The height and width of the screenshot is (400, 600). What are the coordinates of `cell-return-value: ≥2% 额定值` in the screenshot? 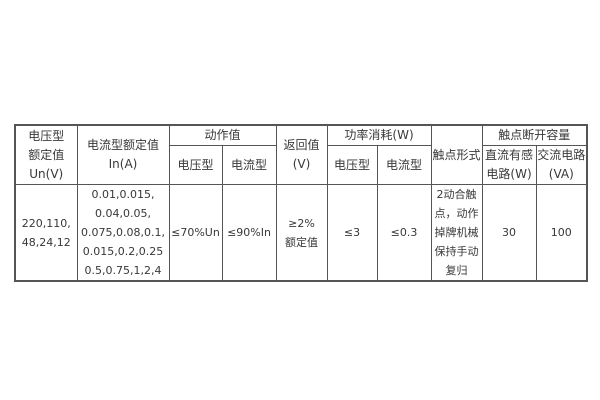 It's located at (301, 233).